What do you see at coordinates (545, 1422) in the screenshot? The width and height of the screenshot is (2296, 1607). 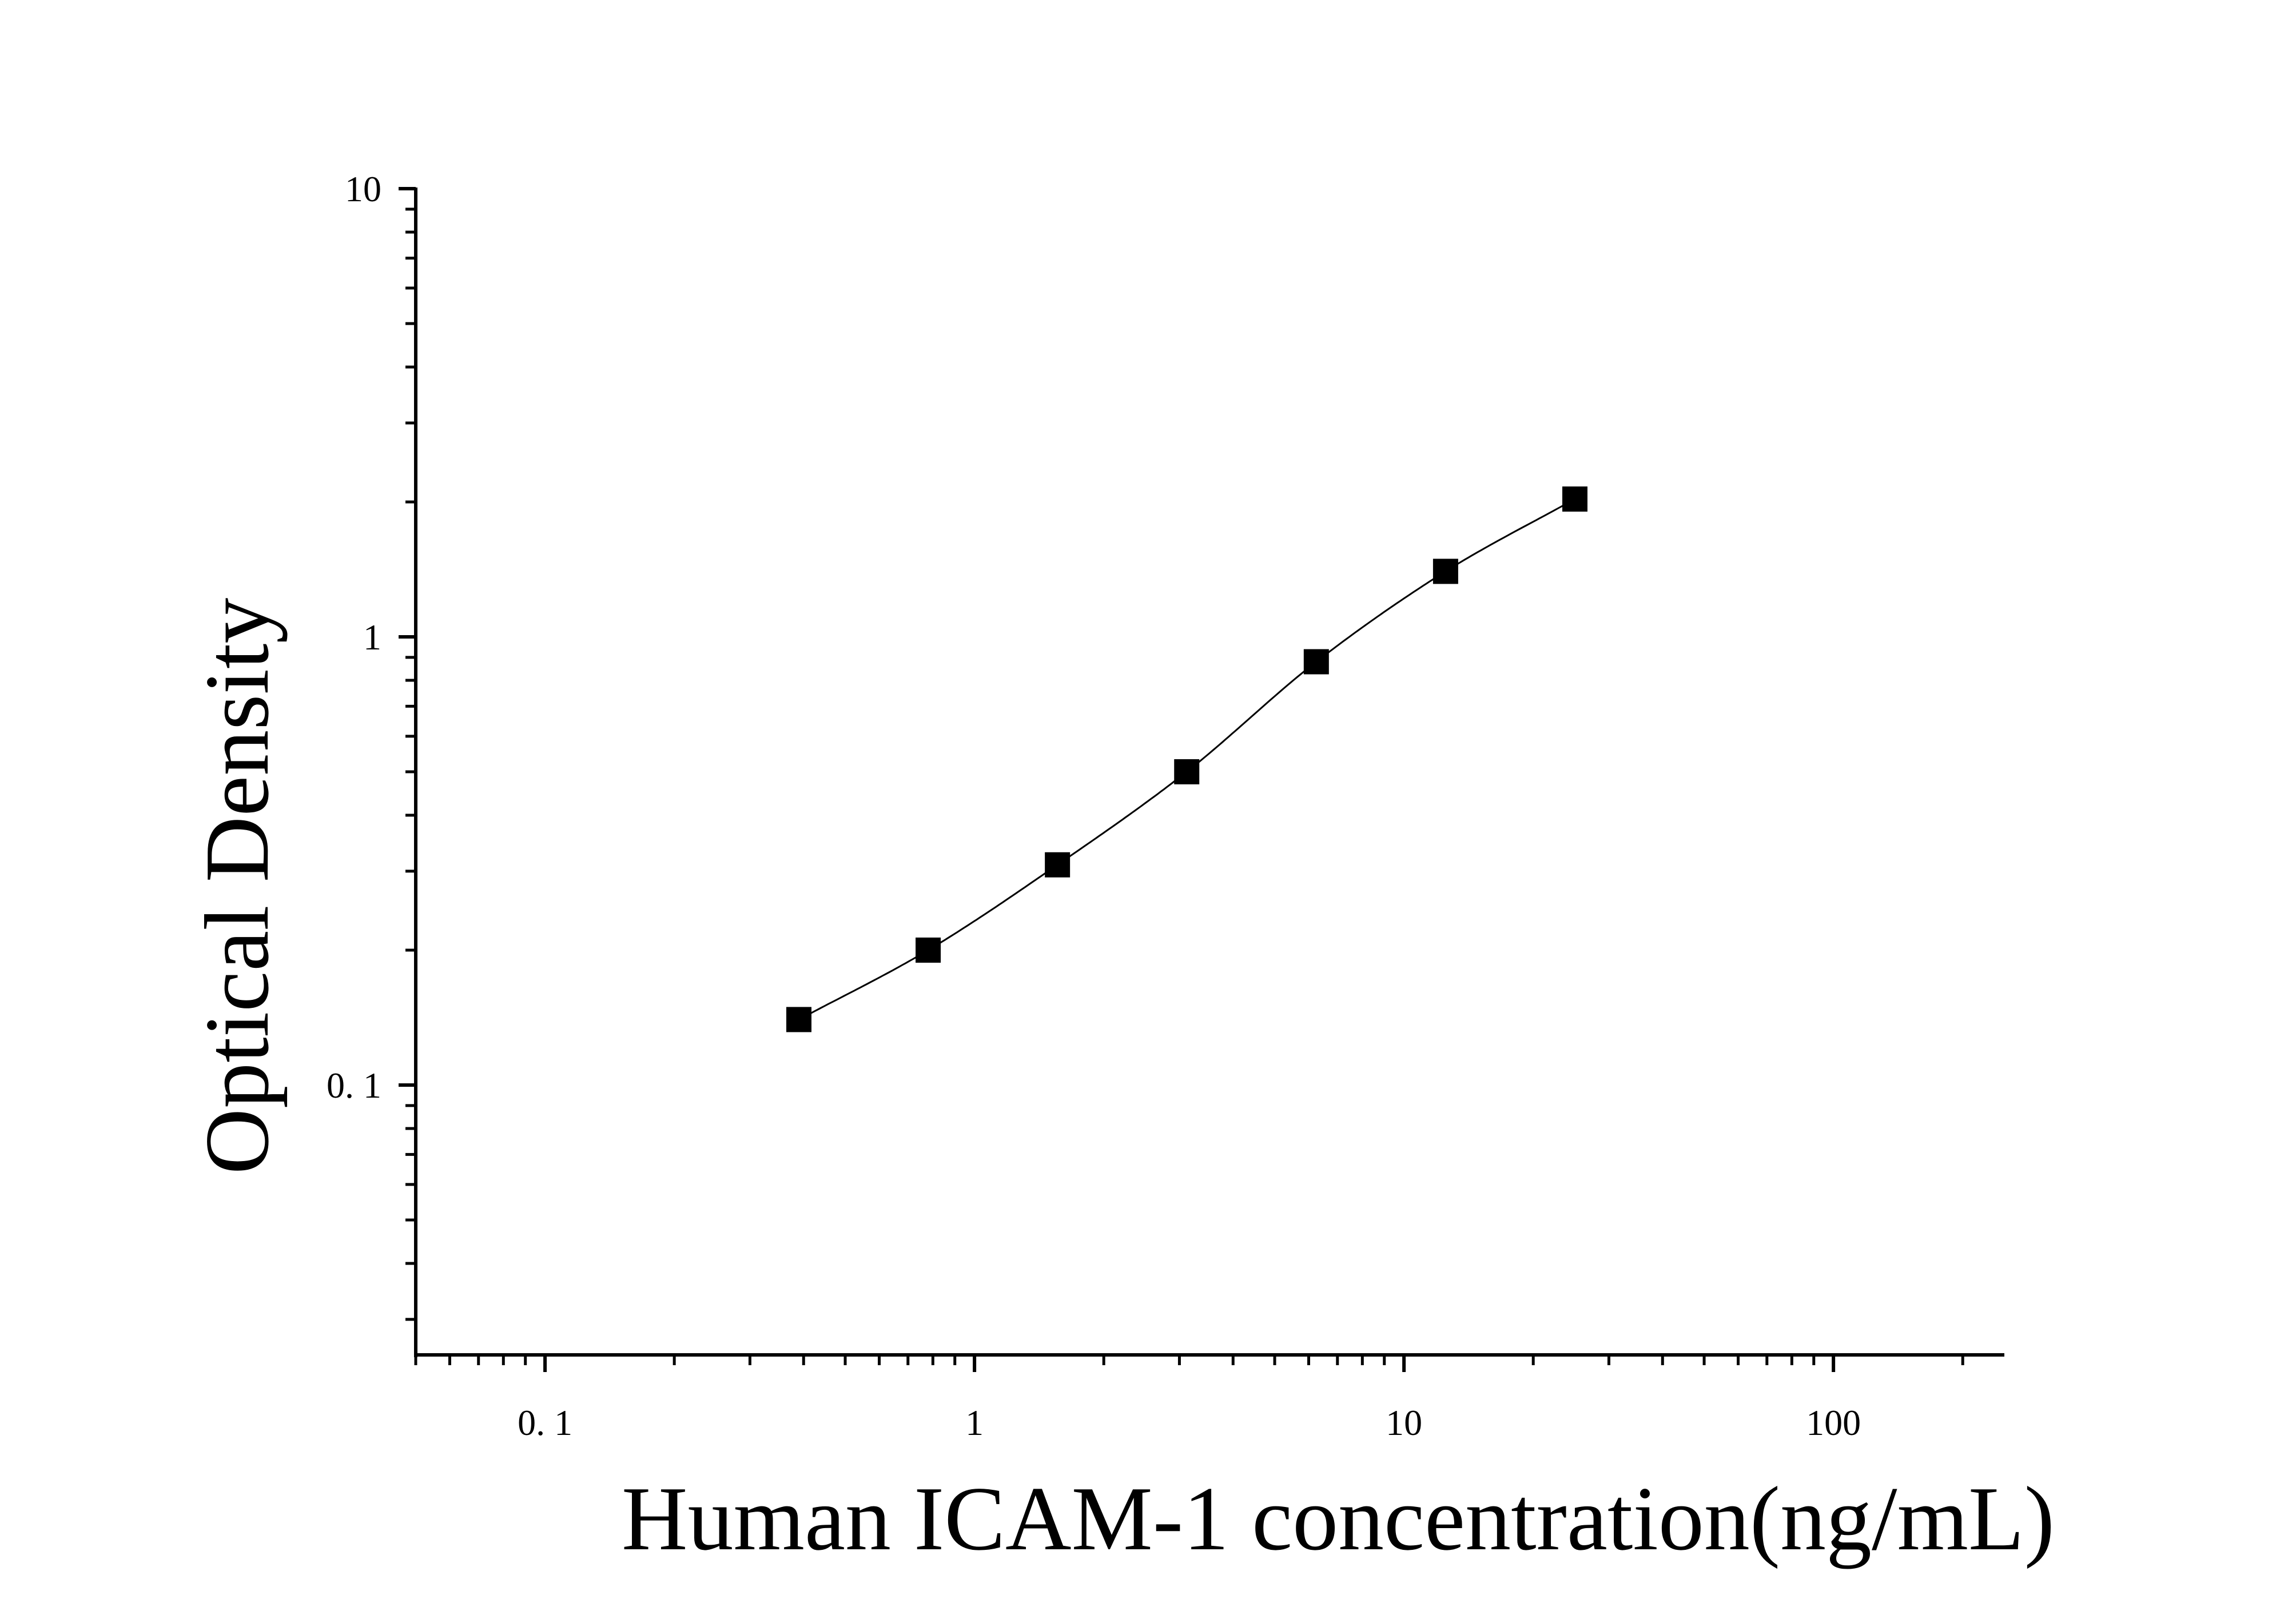 I see `x-tick-label: 0. 1` at bounding box center [545, 1422].